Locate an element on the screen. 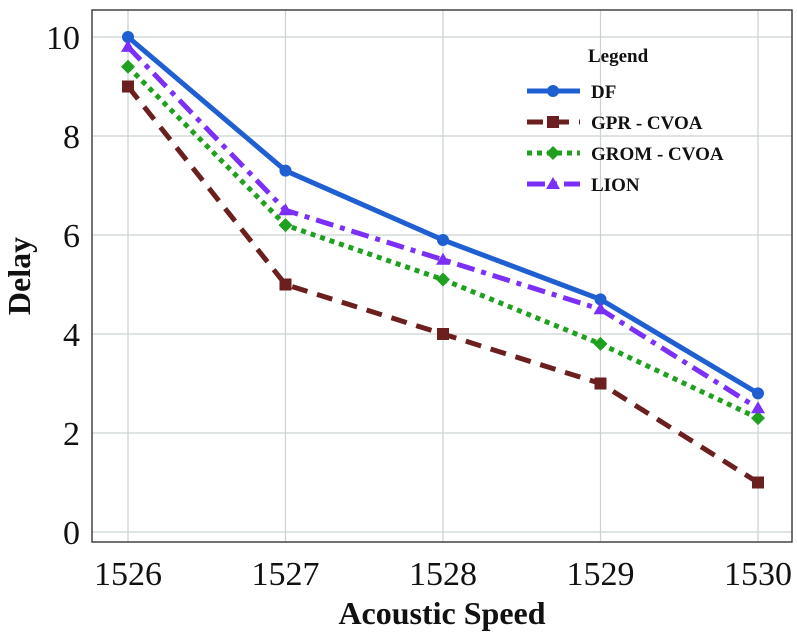 Image resolution: width=797 pixels, height=639 pixels. y-axis-title: Delay is located at coordinates (19, 276).